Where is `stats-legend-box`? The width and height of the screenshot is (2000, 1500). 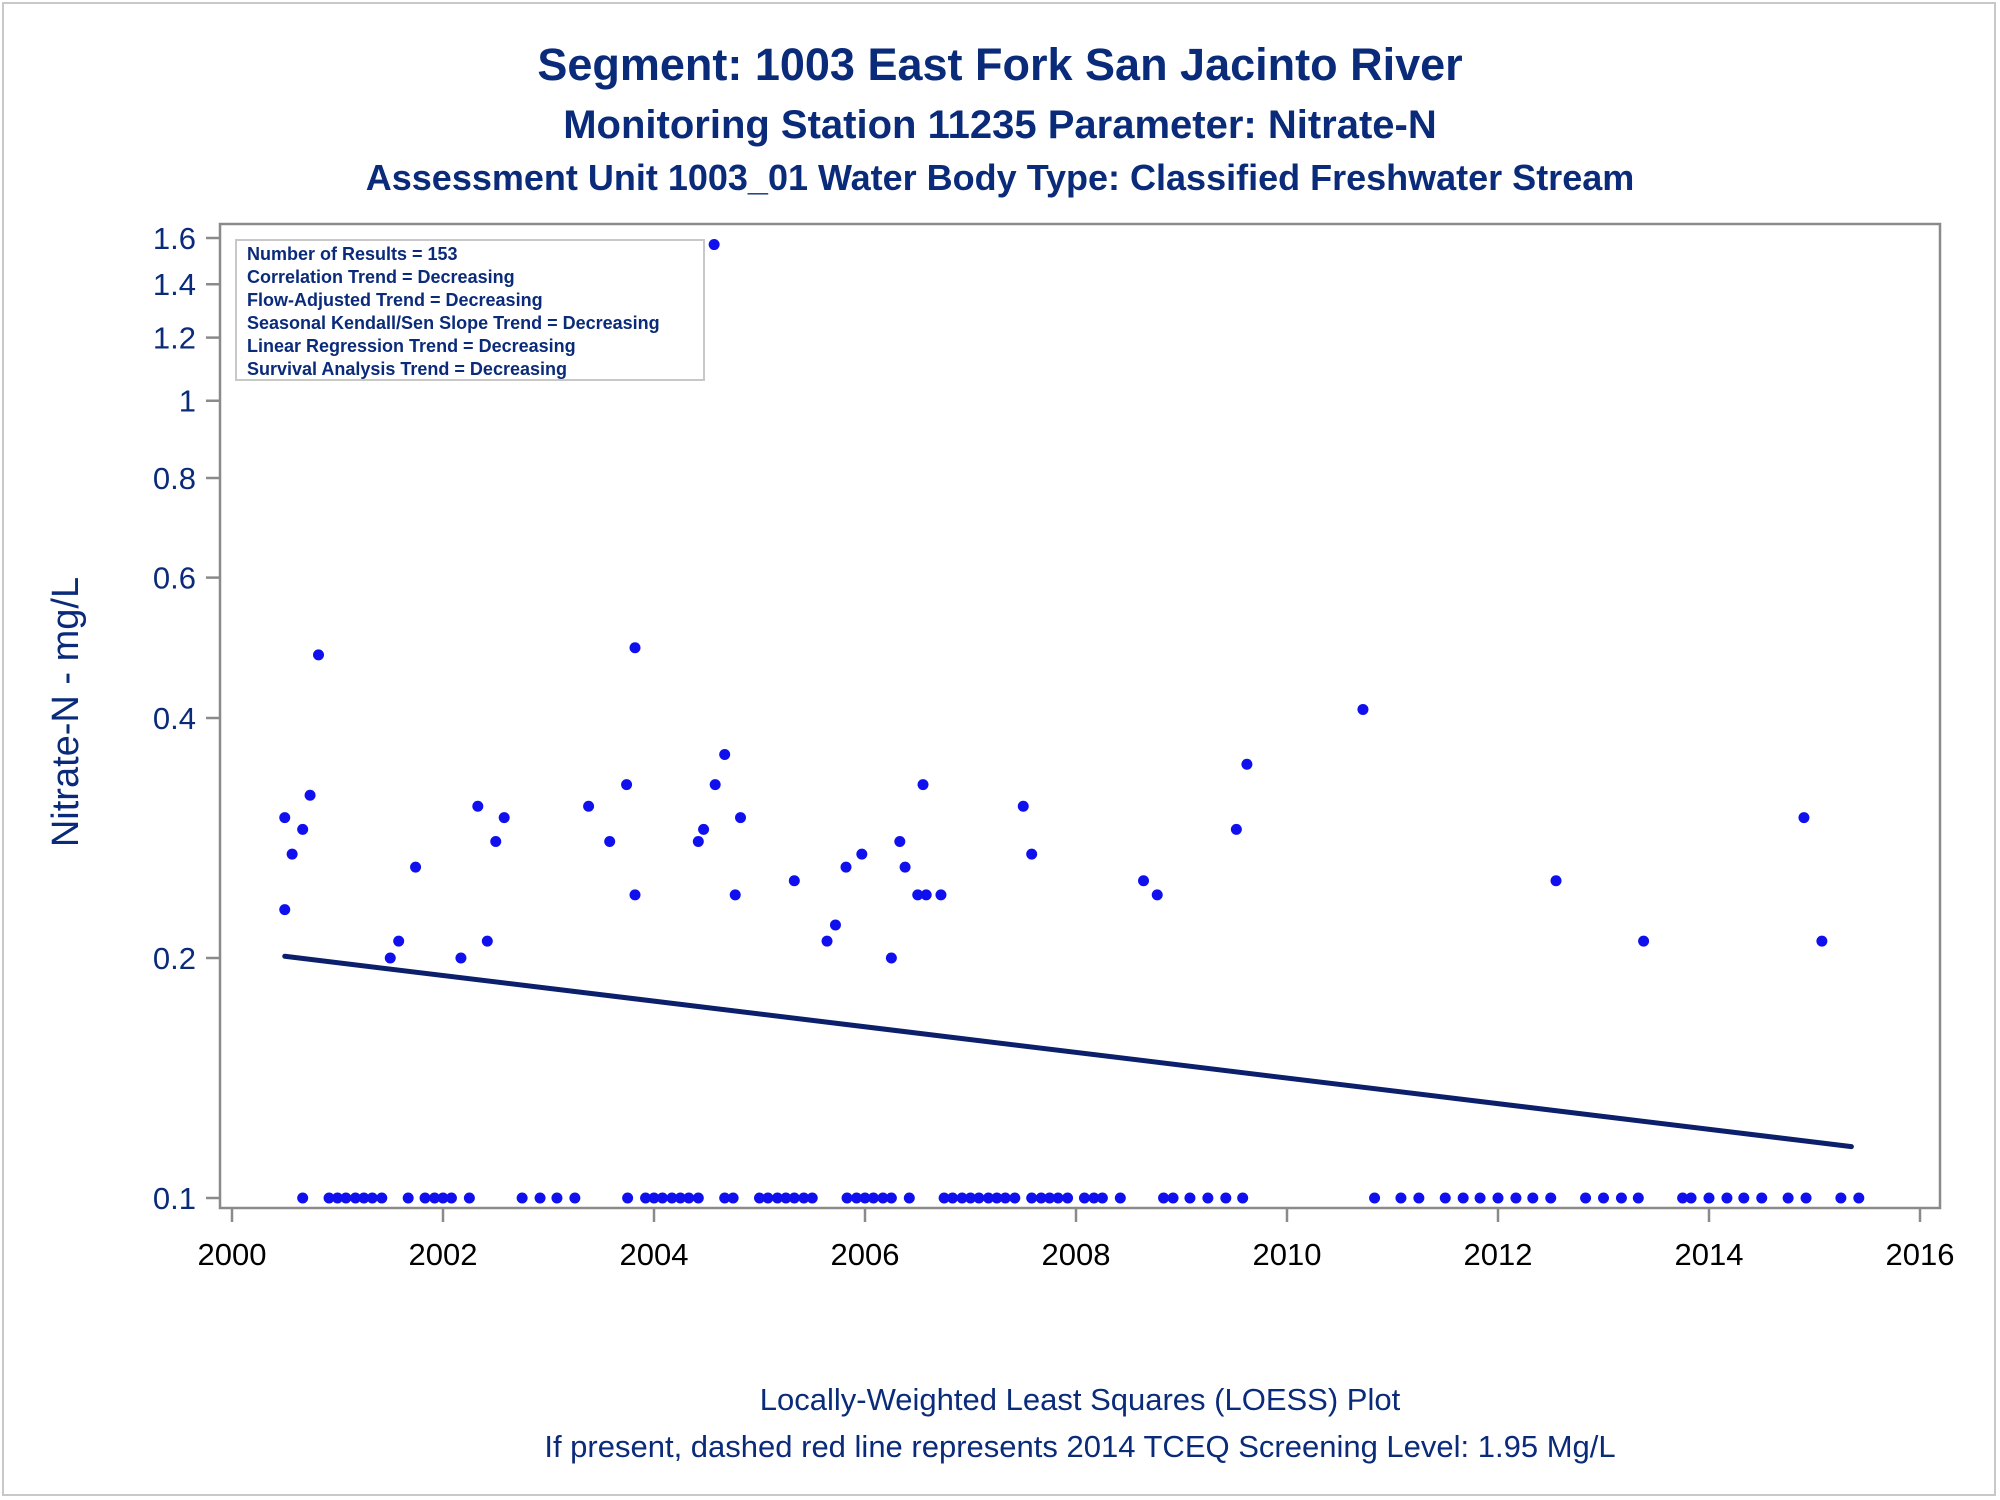
stats-legend-box is located at coordinates (470, 310).